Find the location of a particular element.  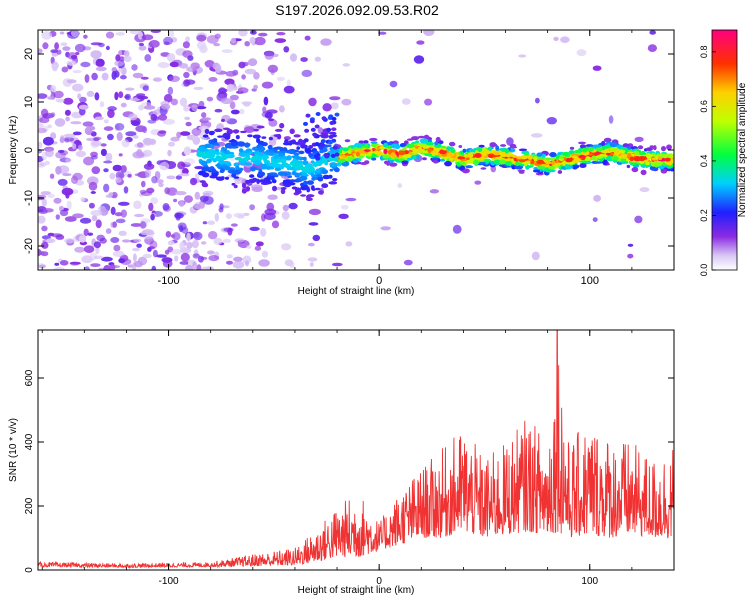

y-tick-label: 20 is located at coordinates (29, 54).